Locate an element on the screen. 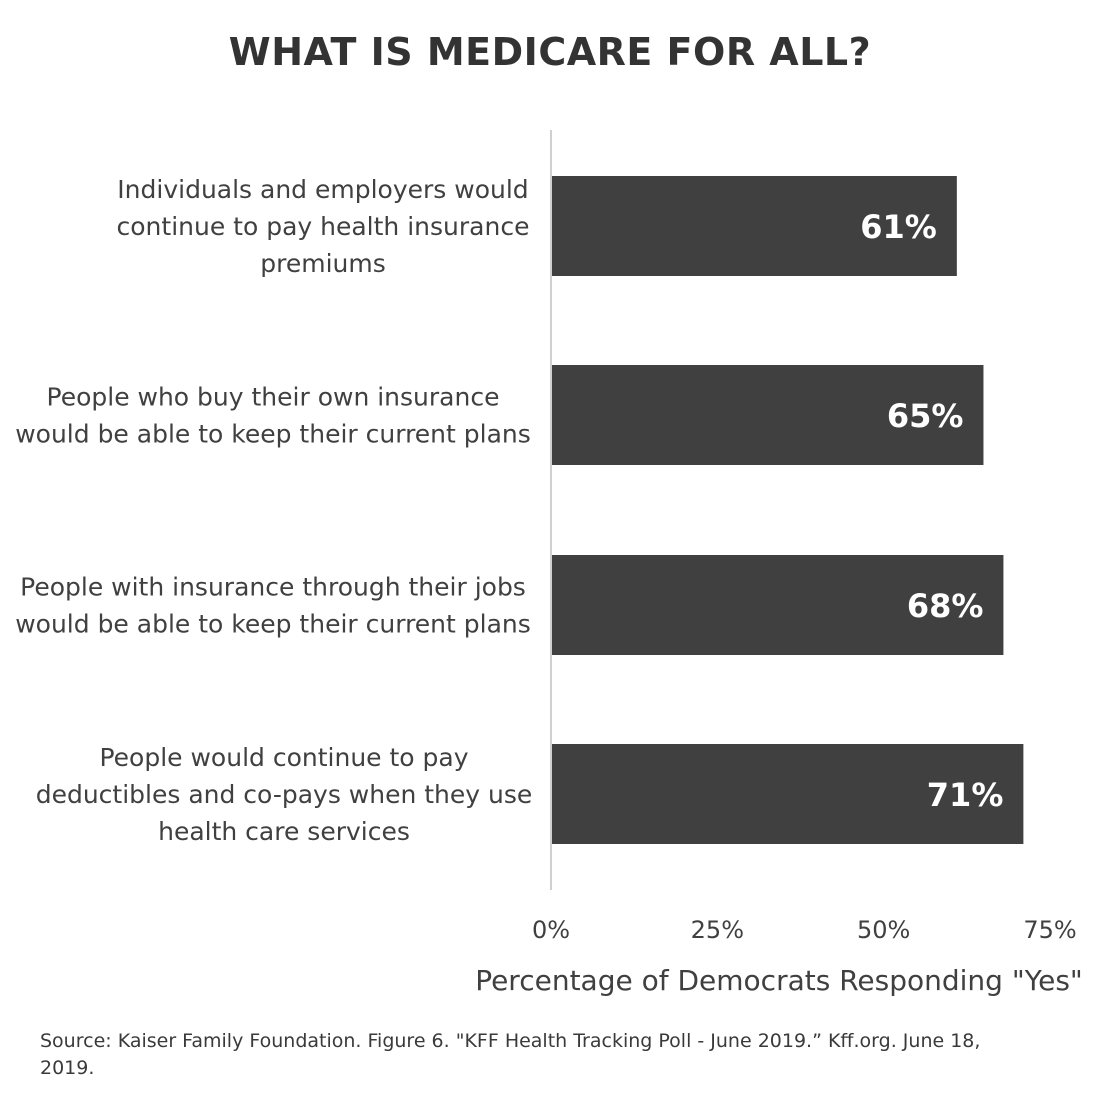  category-label-line: continue to pay health insurance is located at coordinates (323, 226).